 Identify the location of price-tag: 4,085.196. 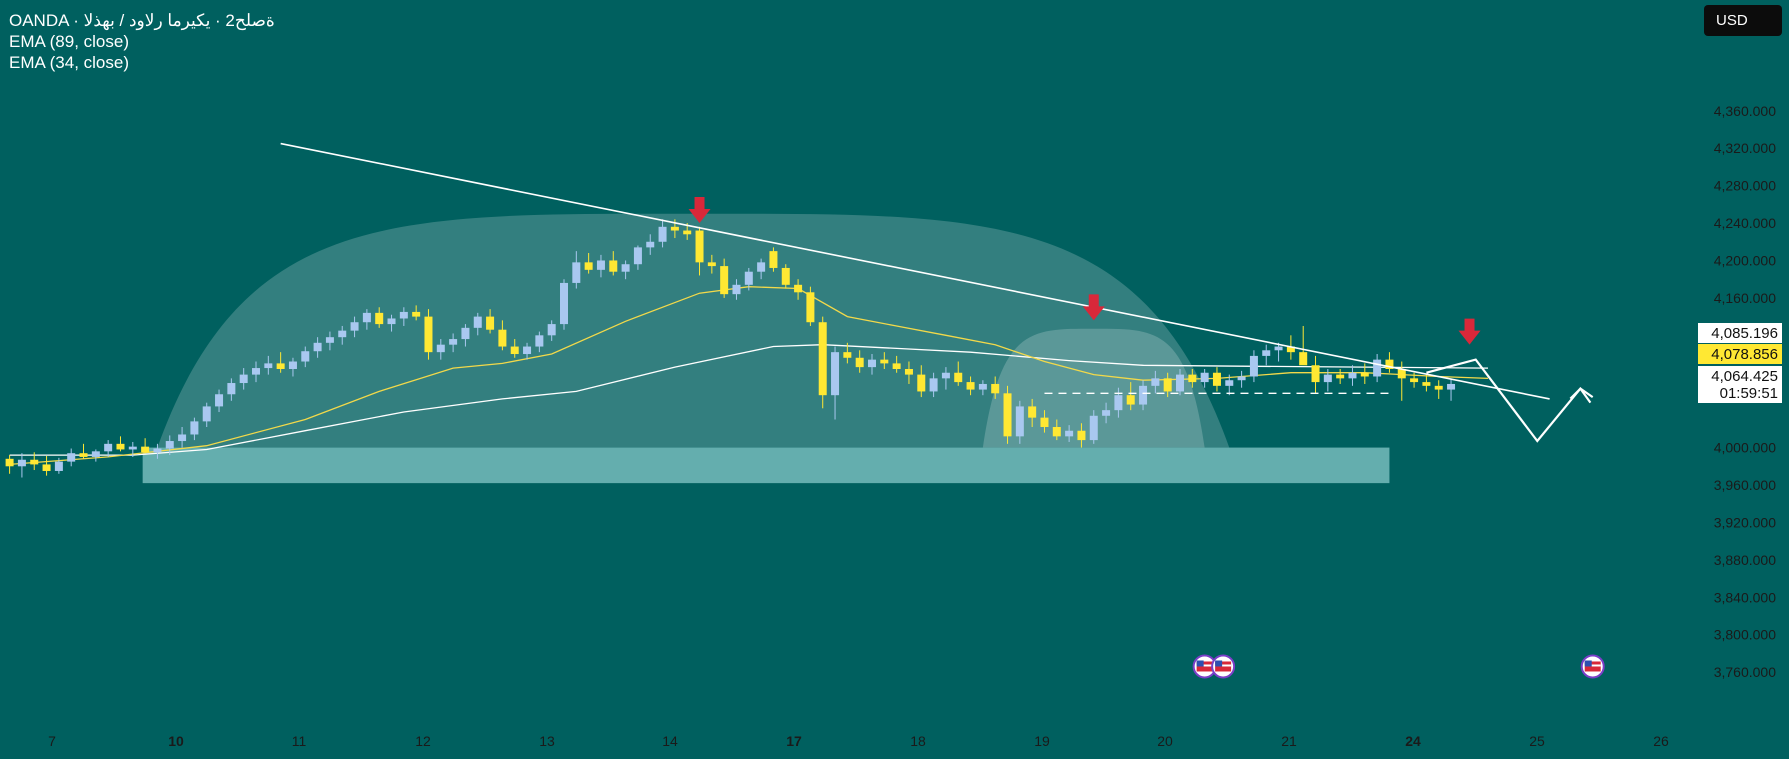
(1740, 333).